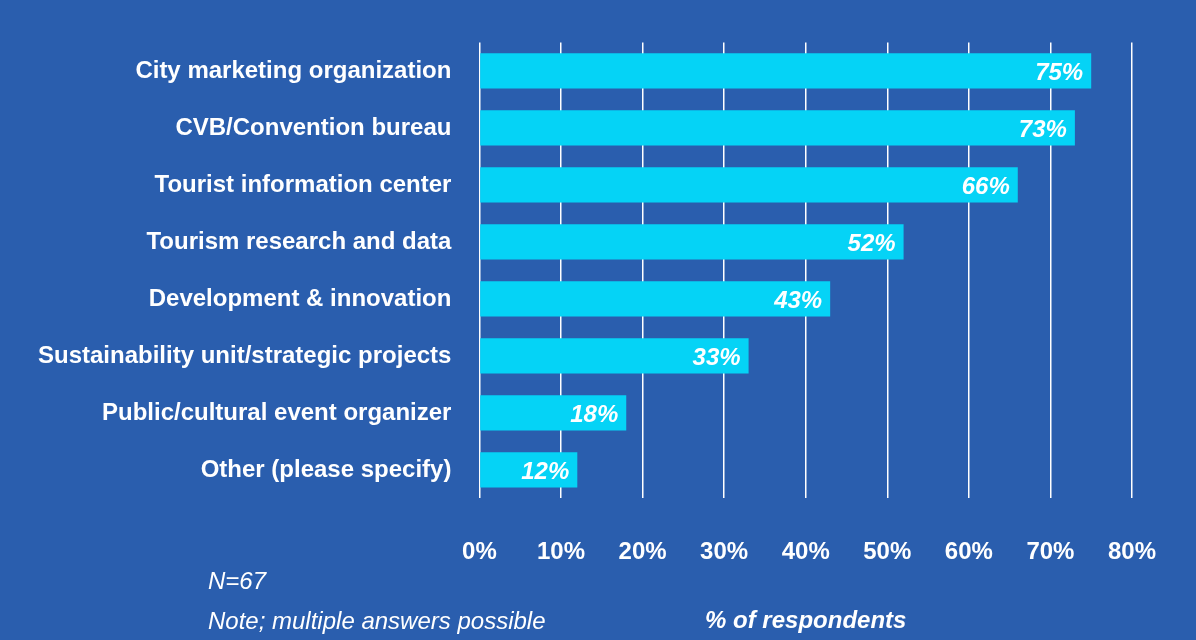  What do you see at coordinates (479, 551) in the screenshot?
I see `x-tick-label: 0%` at bounding box center [479, 551].